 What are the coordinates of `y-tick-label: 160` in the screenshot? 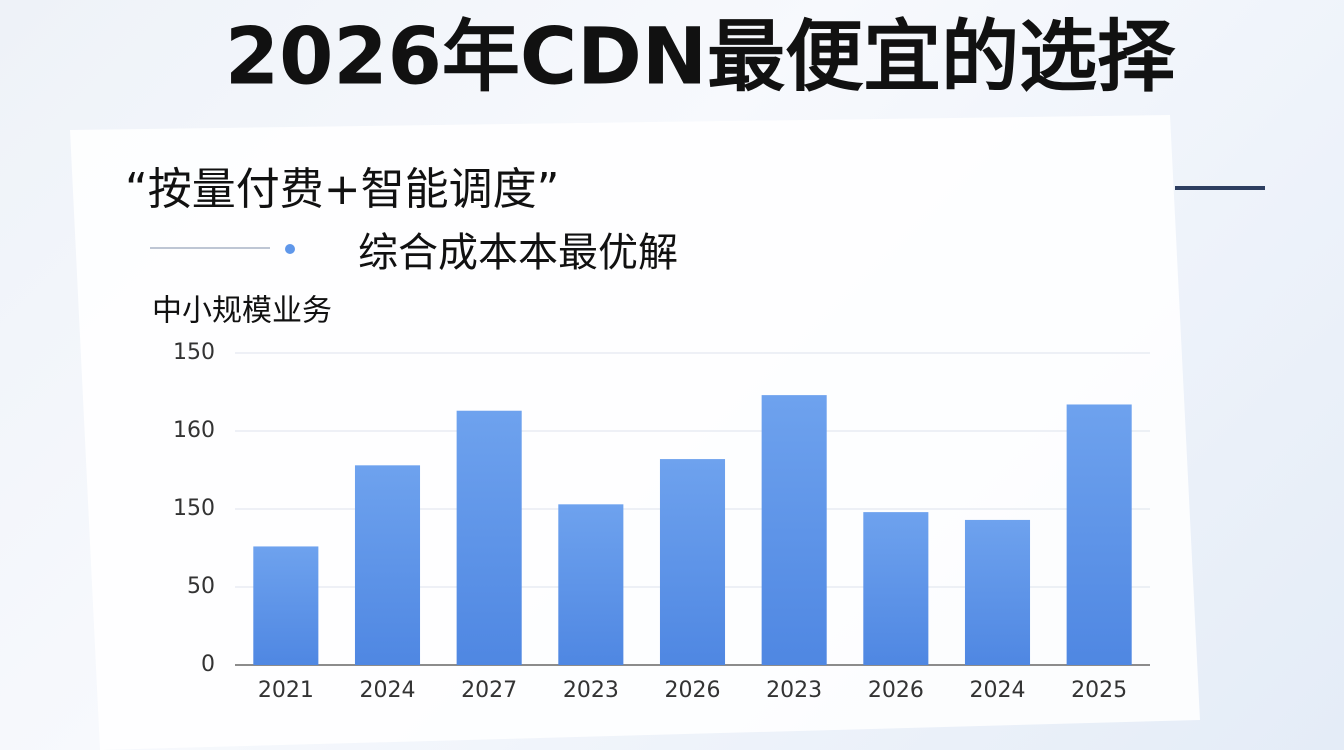 It's located at (194, 430).